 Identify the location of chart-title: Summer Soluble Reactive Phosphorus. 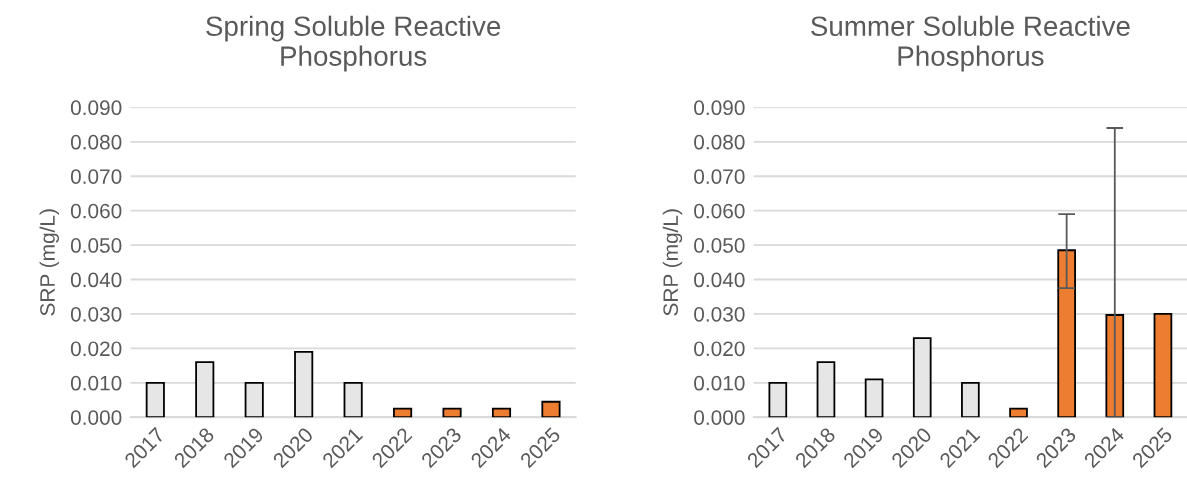
(970, 43).